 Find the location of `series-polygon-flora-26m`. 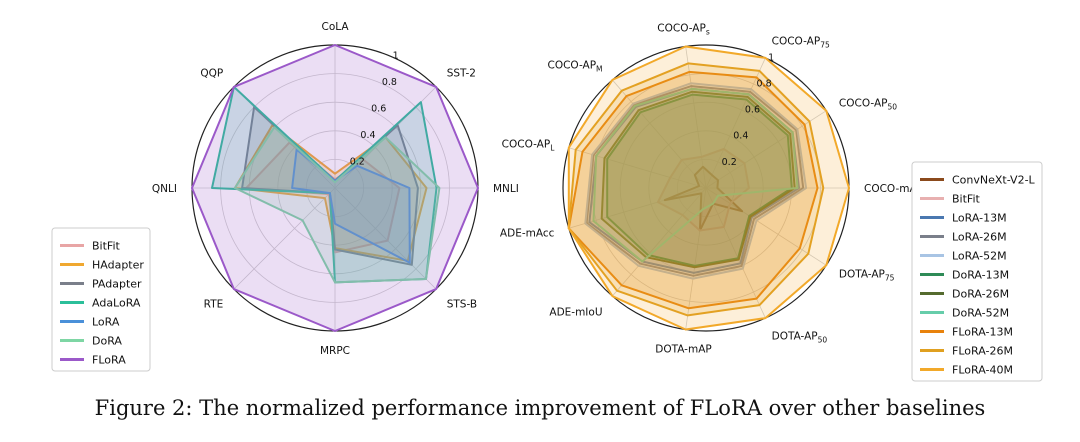

series-polygon-flora-26m is located at coordinates (696, 189).